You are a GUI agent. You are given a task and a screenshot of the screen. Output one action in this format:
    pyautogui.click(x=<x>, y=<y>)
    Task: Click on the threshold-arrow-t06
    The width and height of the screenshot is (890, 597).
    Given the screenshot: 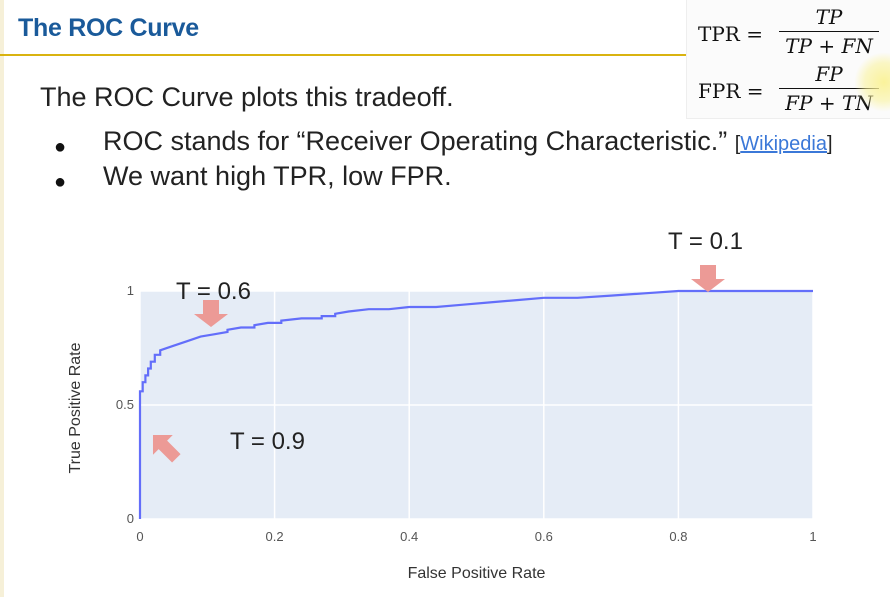 What is the action you would take?
    pyautogui.click(x=211, y=313)
    